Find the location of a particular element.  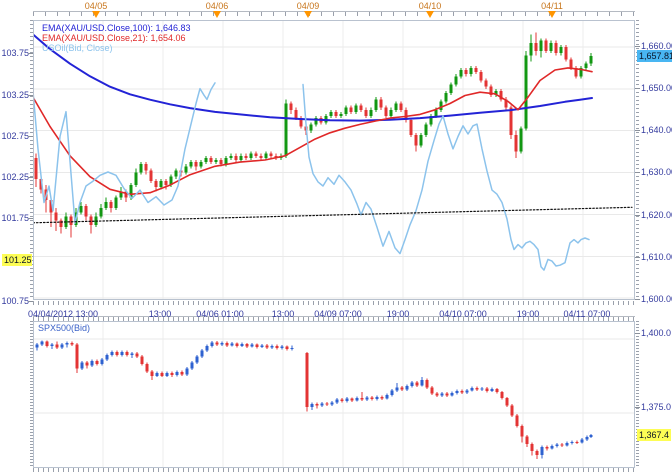

price-axis-label: 100.75 is located at coordinates (15, 301).